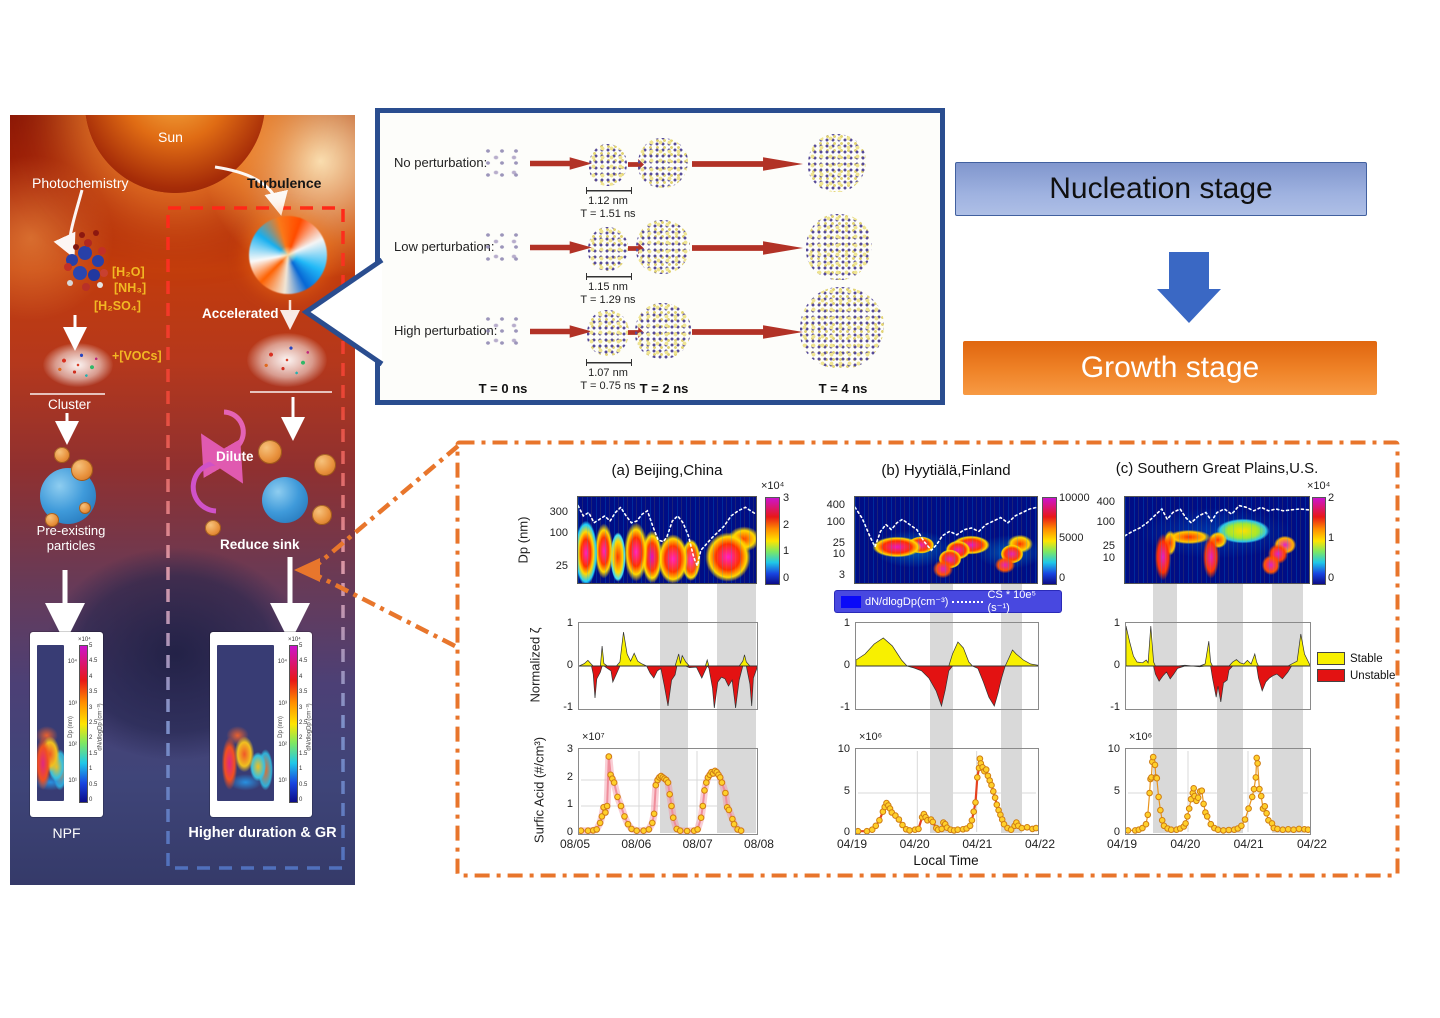  Describe the element at coordinates (1161, 189) in the screenshot. I see `nucleation-stage-box: Nucleation stage` at that location.